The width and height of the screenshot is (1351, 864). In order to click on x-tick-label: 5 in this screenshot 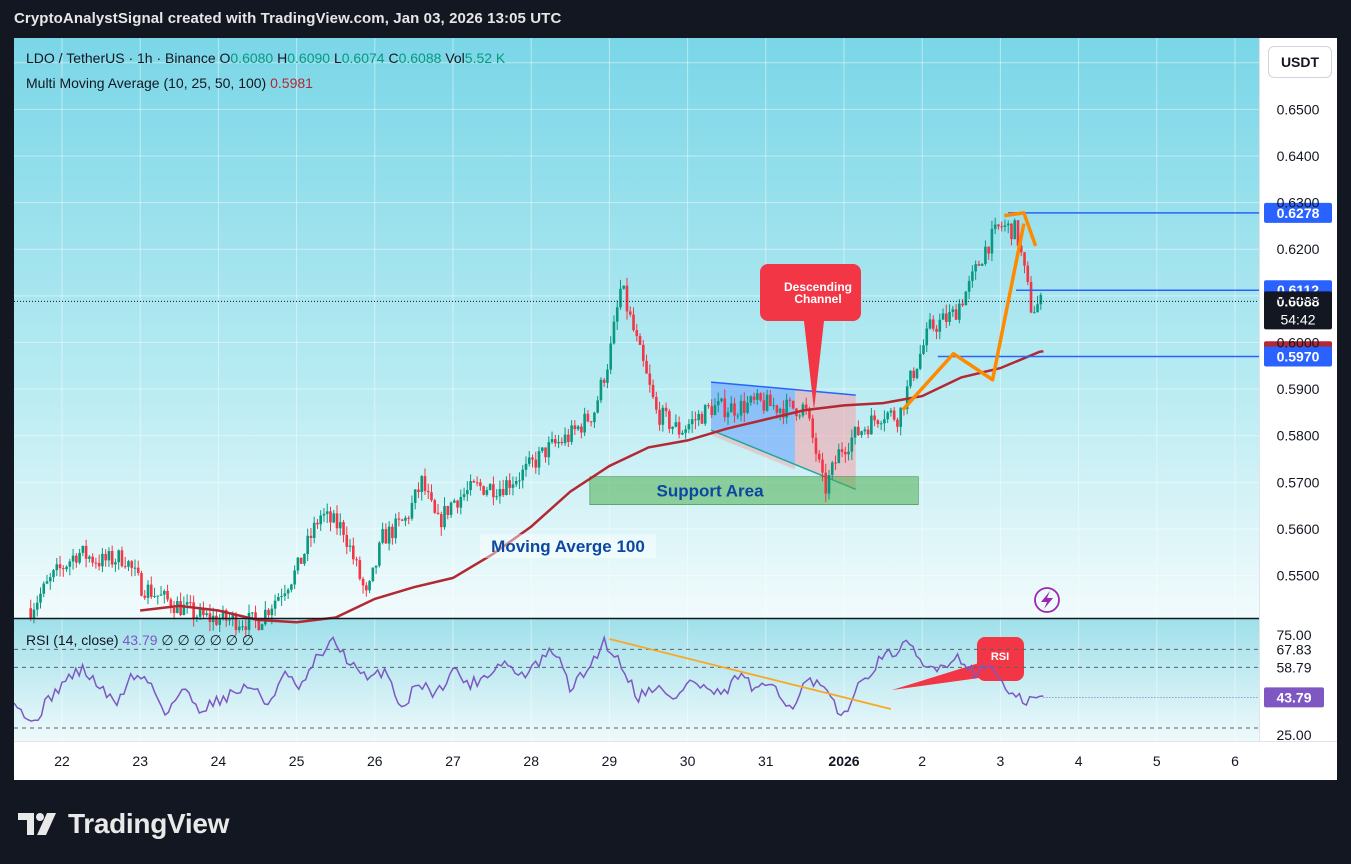, I will do `click(1157, 761)`.